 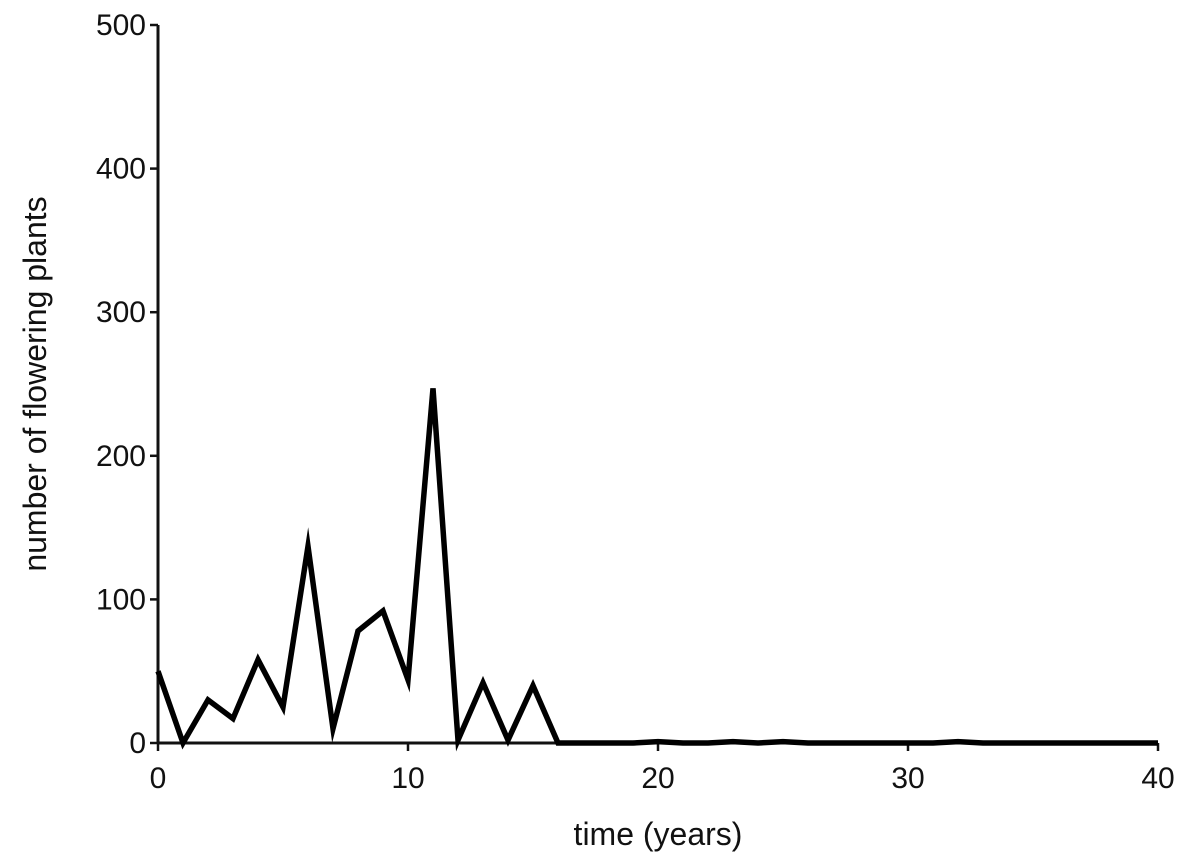 I want to click on x-tick-label: 20, so click(x=657, y=778).